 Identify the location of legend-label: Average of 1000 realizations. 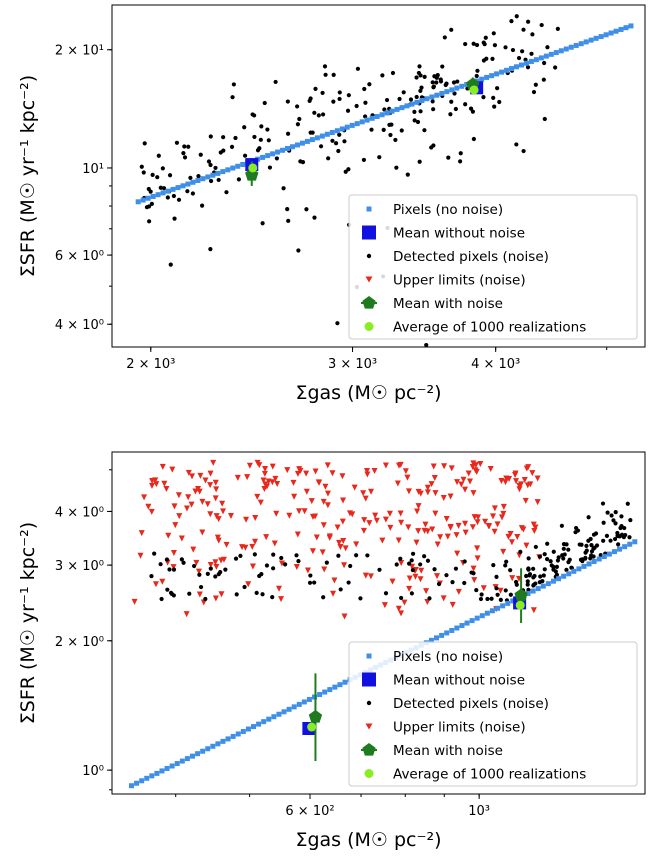
(489, 775).